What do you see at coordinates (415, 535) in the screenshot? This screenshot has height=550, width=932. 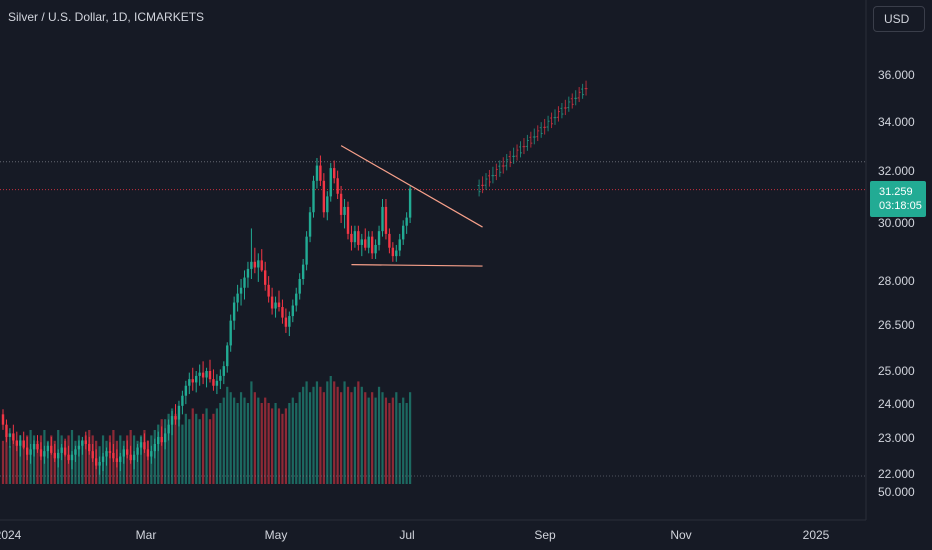 I see `time-axis: 2024 Mar May Jul Sep Nov 2025` at bounding box center [415, 535].